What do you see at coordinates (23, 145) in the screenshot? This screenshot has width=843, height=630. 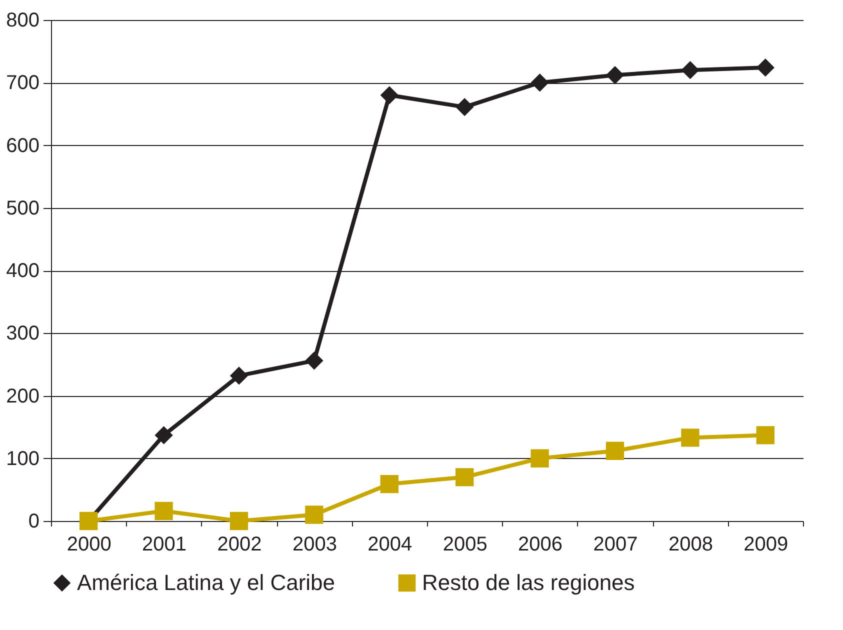 I see `y-tick-label: 600` at bounding box center [23, 145].